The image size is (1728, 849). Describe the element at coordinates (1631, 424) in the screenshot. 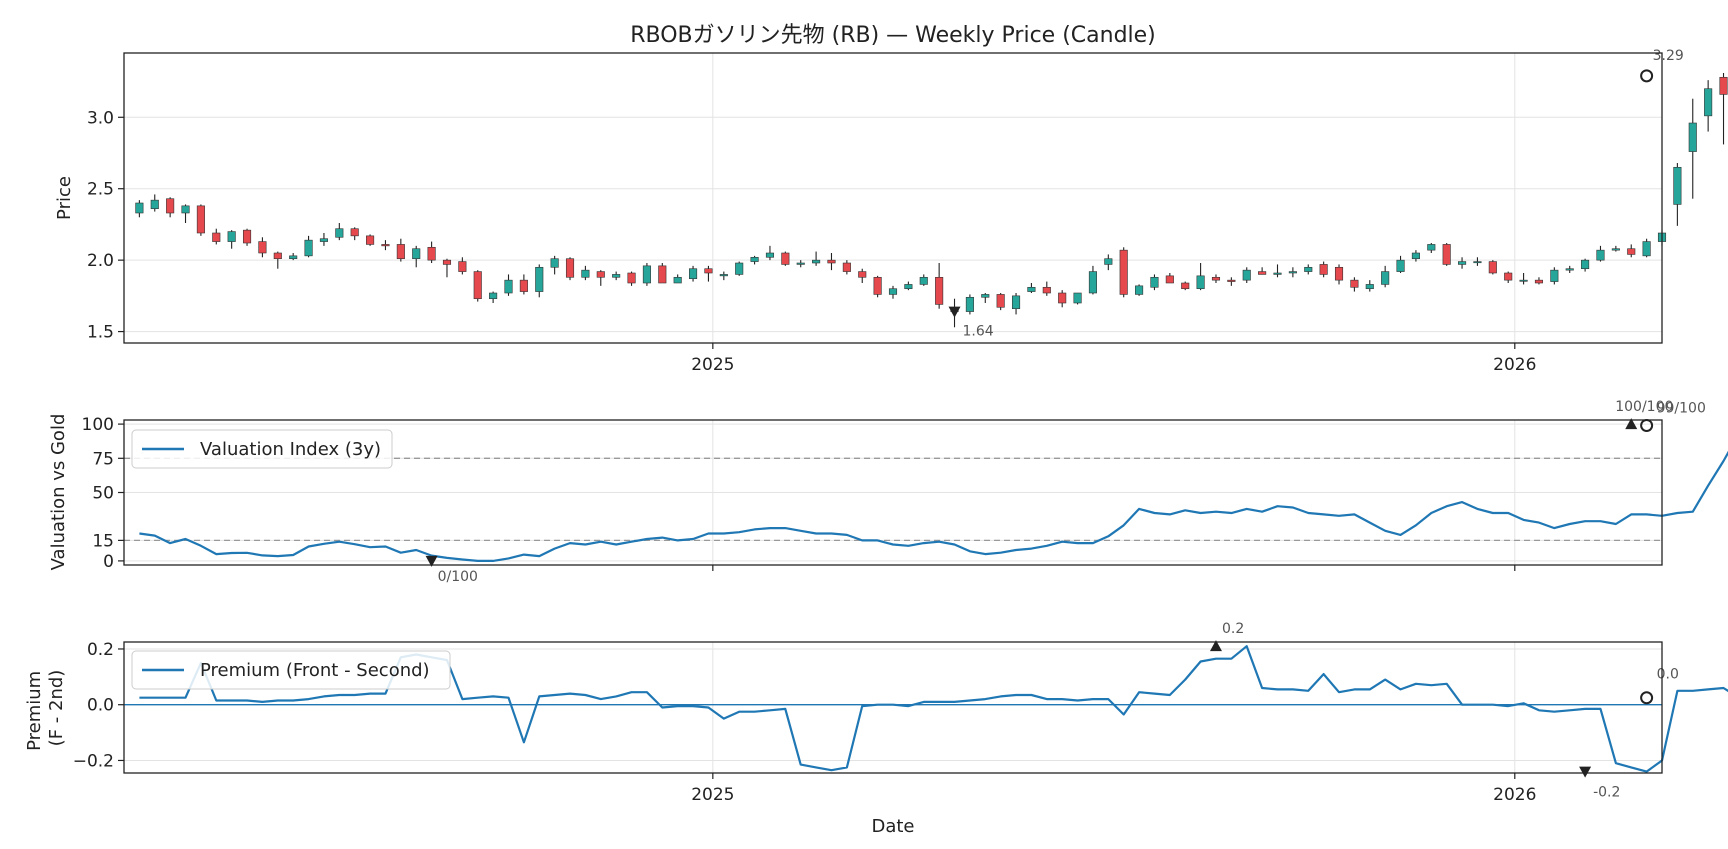

I see `marker-triangle-up` at that location.